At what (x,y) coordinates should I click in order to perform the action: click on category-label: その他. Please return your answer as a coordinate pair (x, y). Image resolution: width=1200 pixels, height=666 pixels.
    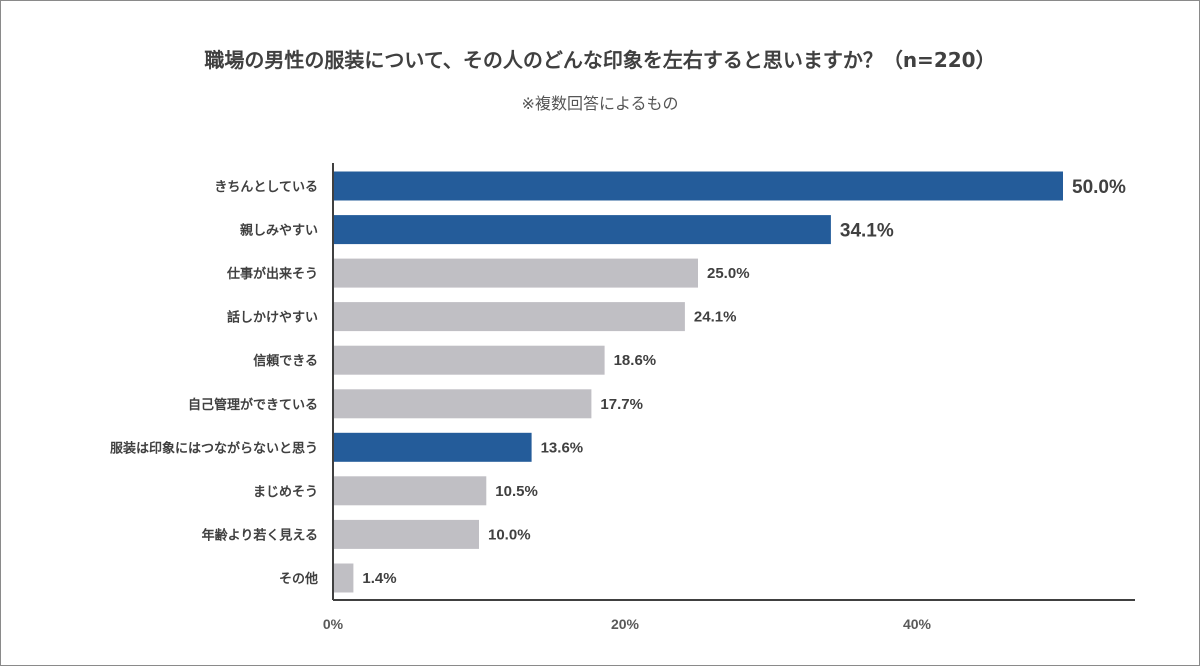
    Looking at the image, I should click on (298, 579).